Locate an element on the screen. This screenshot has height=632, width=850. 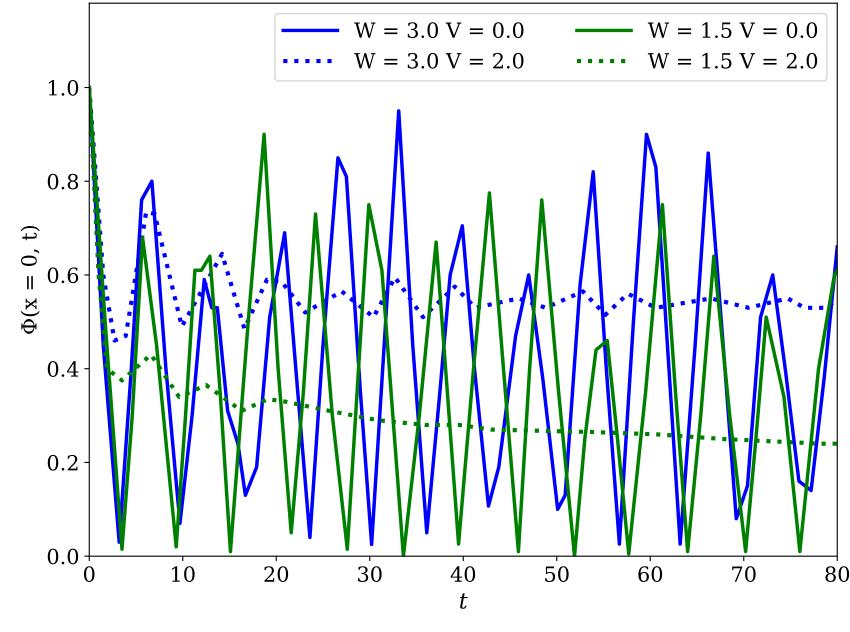
x-tick-label: 80 is located at coordinates (837, 574).